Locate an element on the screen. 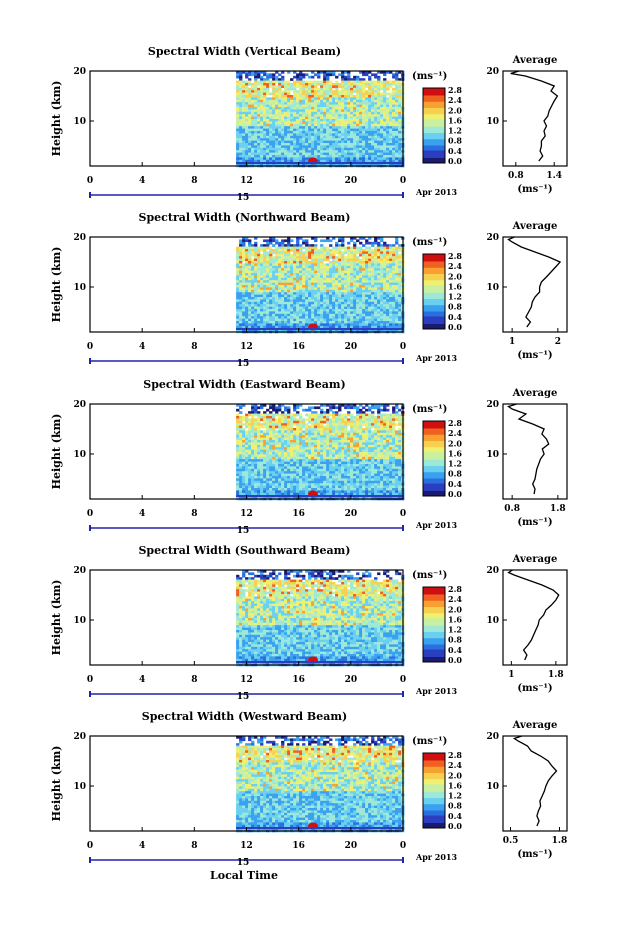 The image size is (620, 929). average-x-tick: 1.4 is located at coordinates (554, 176).